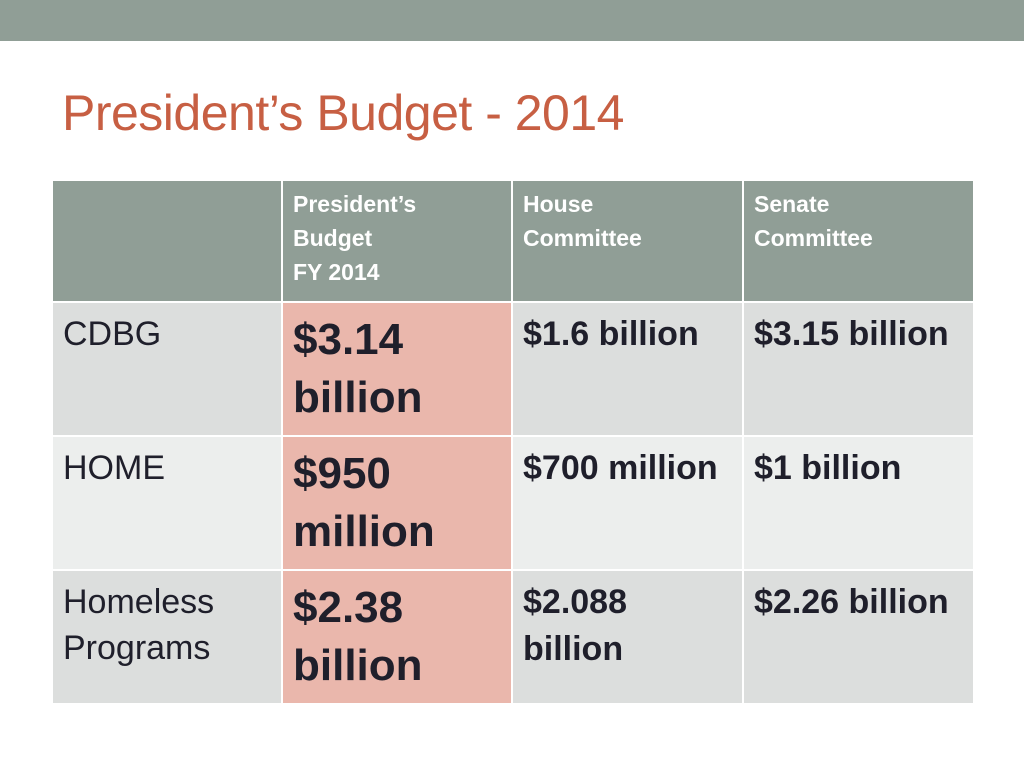 The width and height of the screenshot is (1024, 768). I want to click on header-cell-senate-committee: Senate Committee, so click(858, 241).